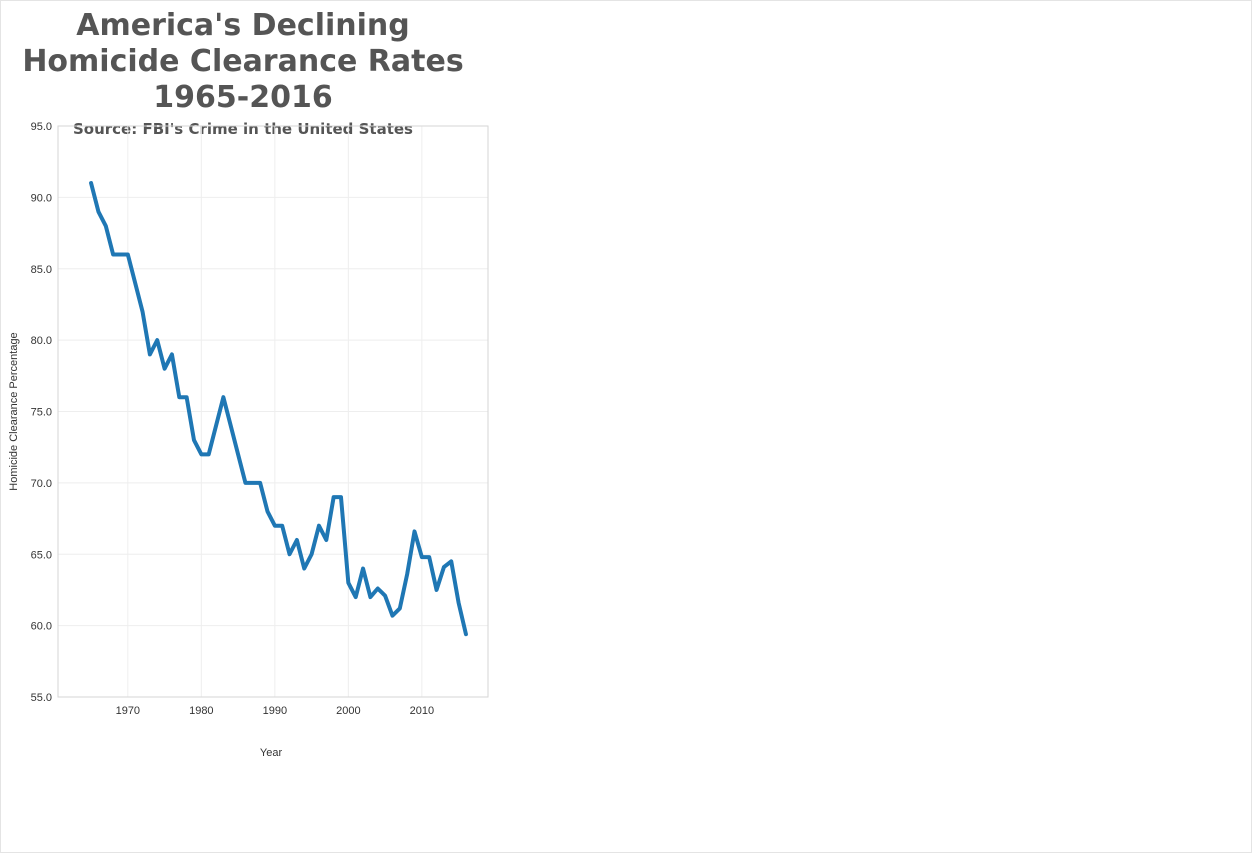  I want to click on x-tick-label: 1970, so click(128, 711).